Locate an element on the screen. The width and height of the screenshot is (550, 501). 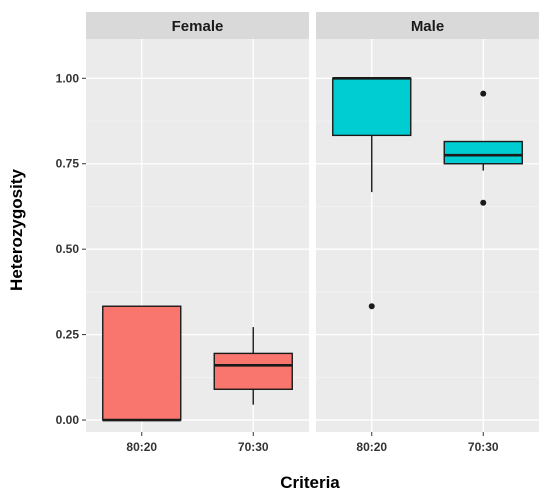
facet-strip-label: Male is located at coordinates (427, 26).